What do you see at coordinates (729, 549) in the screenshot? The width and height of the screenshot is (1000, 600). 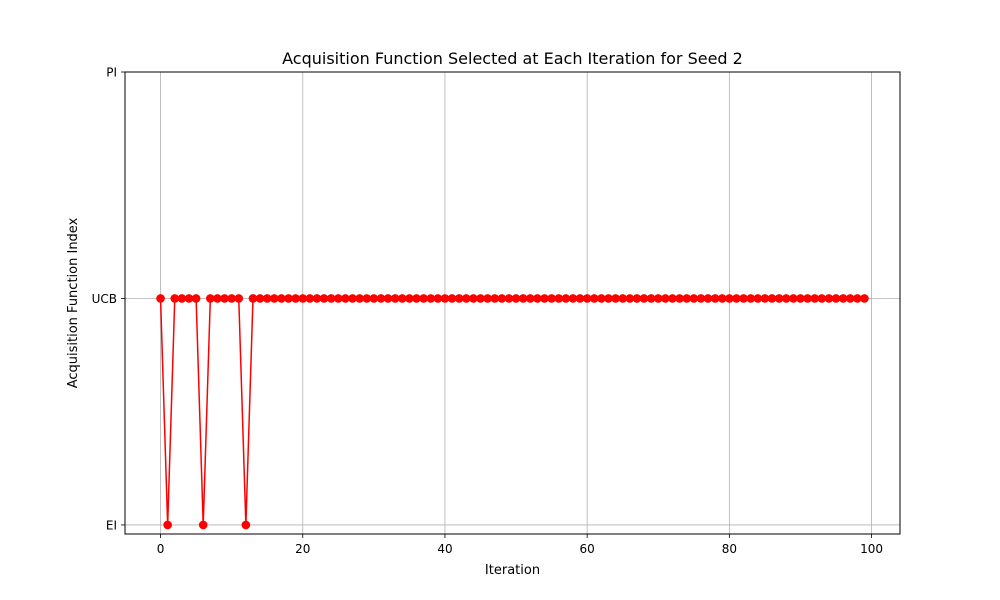 I see `x-tick-label: 80` at bounding box center [729, 549].